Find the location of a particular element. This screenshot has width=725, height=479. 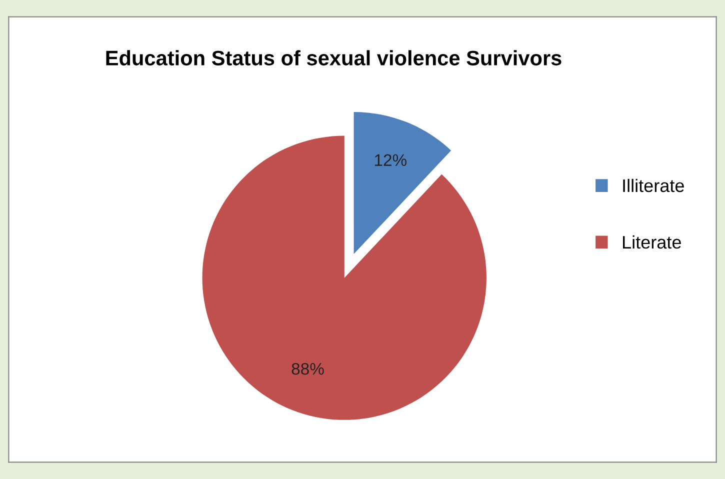

chart-title: Education Status of sexual violence Survivors is located at coordinates (334, 58).